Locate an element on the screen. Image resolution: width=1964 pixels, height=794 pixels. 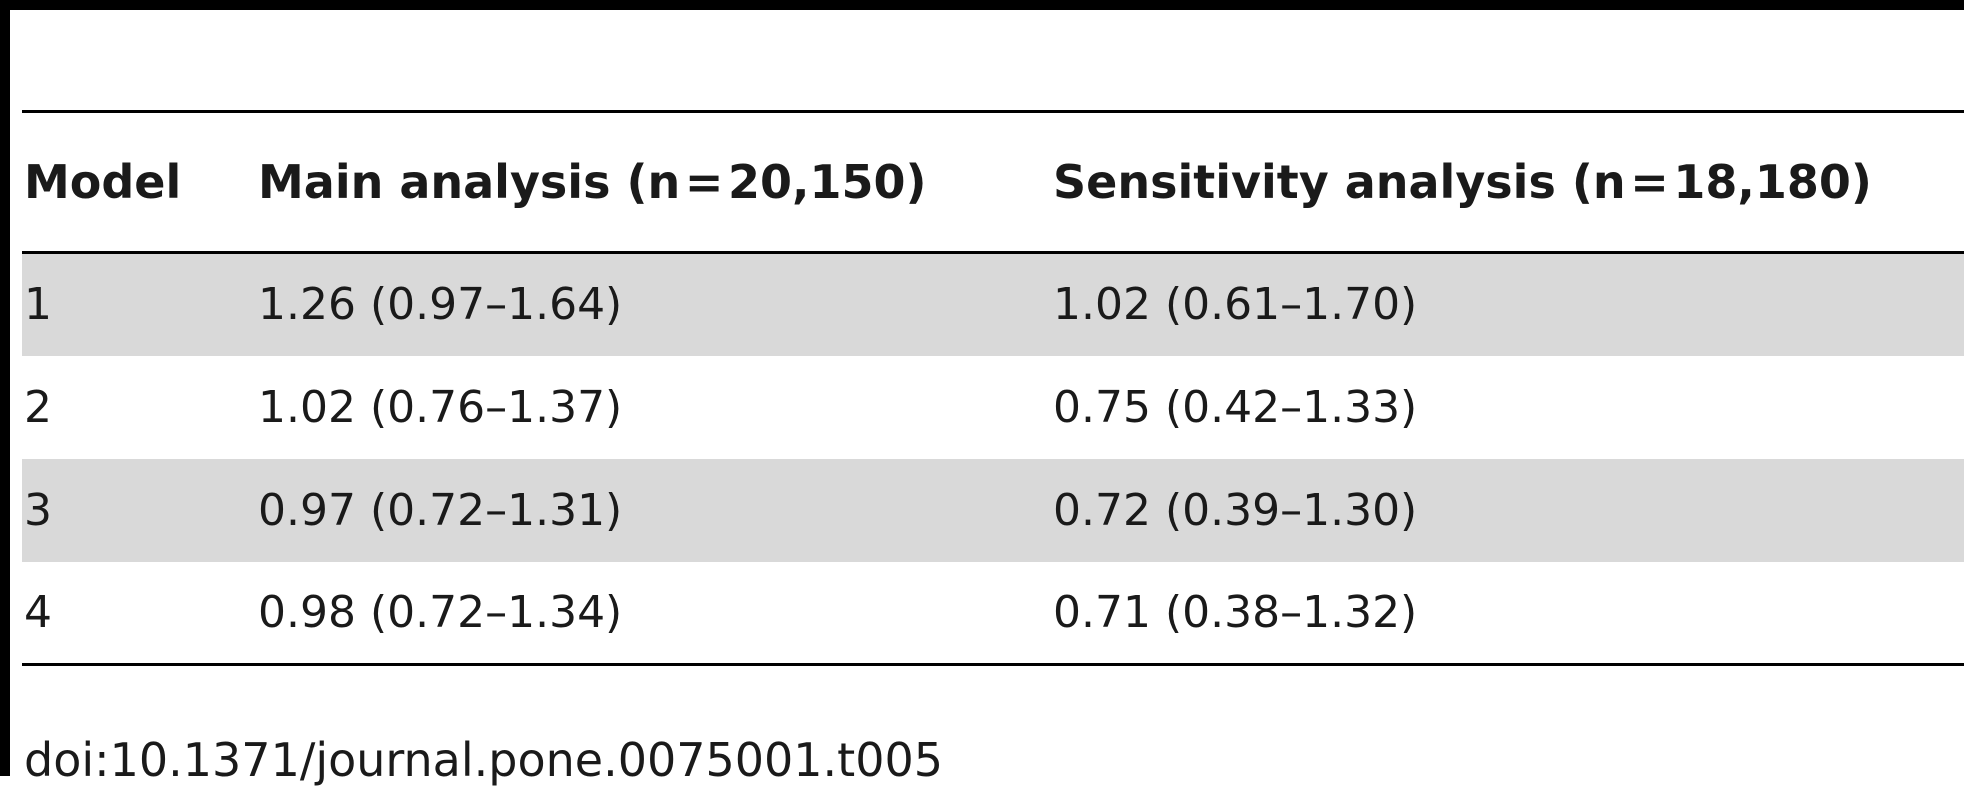
doi-citation: doi:10.1371/journal.pone.0075001.t005 is located at coordinates (484, 760).